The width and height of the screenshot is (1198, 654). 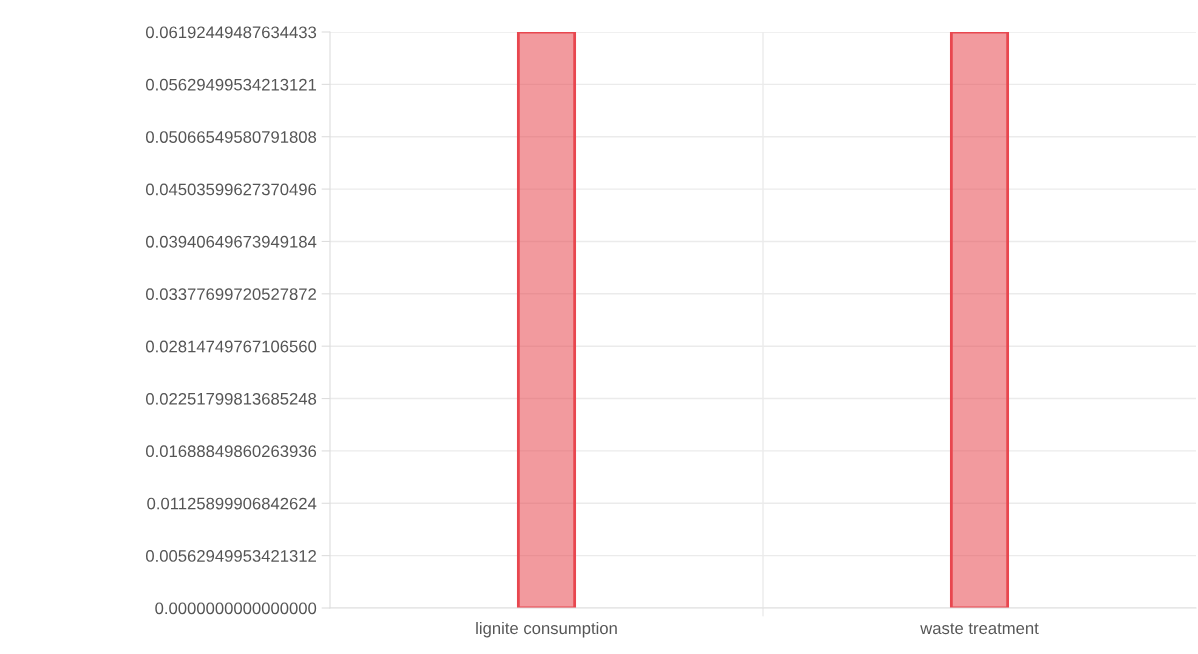 What do you see at coordinates (231, 346) in the screenshot?
I see `y-tick-label: 0.02814749767106560` at bounding box center [231, 346].